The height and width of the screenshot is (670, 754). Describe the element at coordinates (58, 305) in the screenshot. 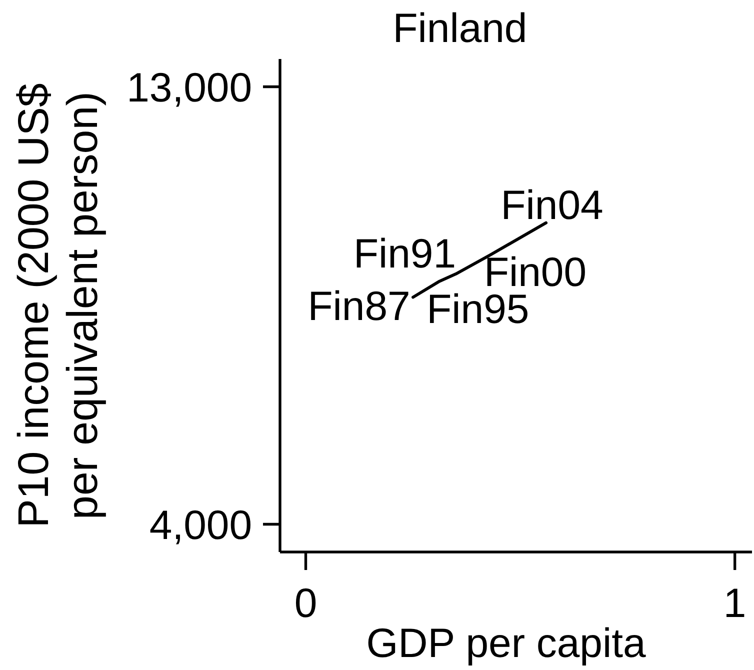

I see `y-axis-title: P10 income (2000 US$ per equivalent person)` at that location.